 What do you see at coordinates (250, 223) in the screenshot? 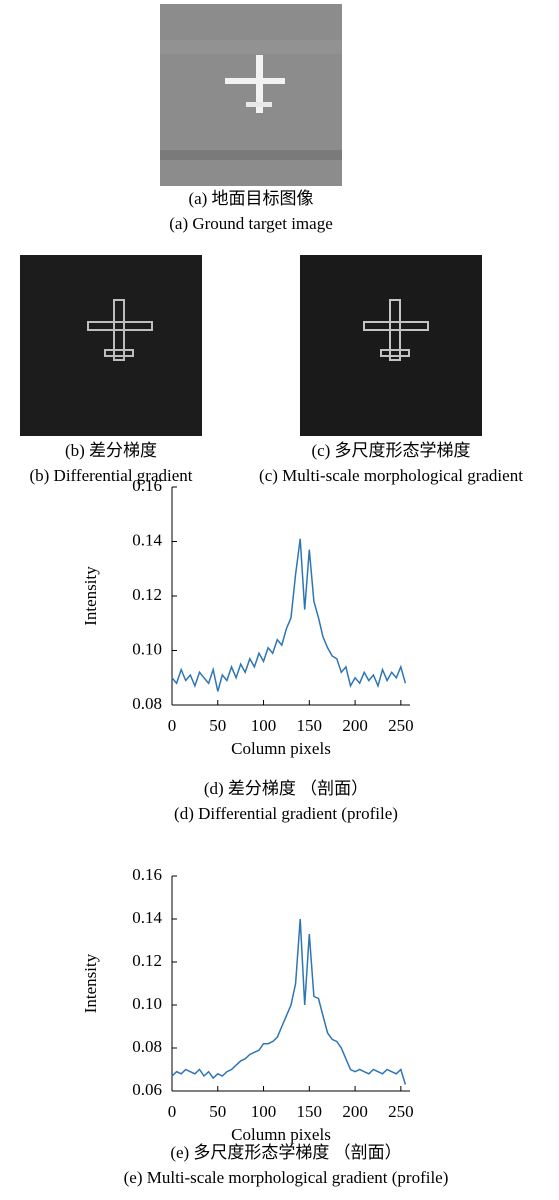
I see `caption: (a) Ground target image` at bounding box center [250, 223].